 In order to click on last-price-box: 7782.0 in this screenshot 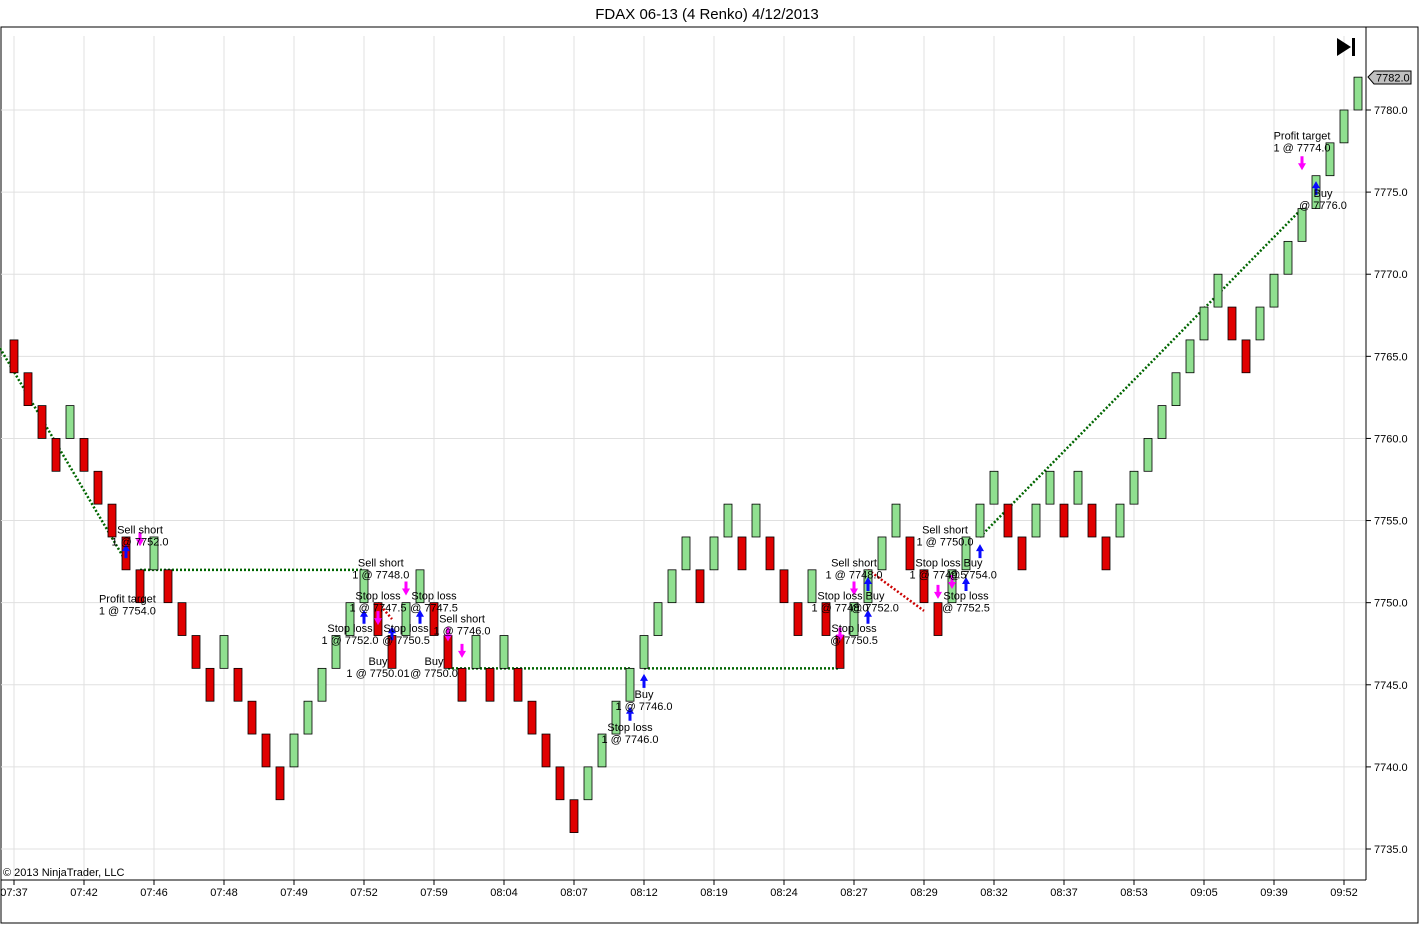, I will do `click(1389, 77)`.